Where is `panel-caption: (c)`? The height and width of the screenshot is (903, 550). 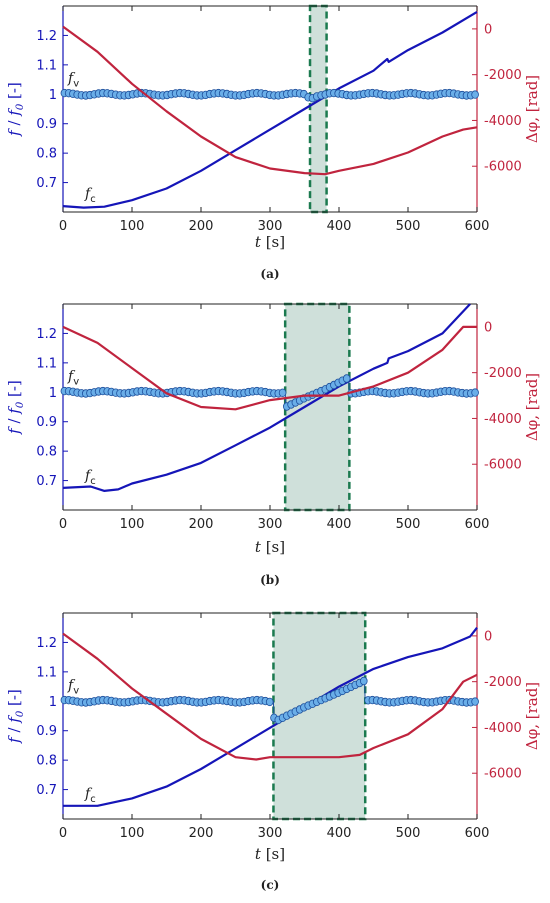
panel-caption: (c) is located at coordinates (270, 885).